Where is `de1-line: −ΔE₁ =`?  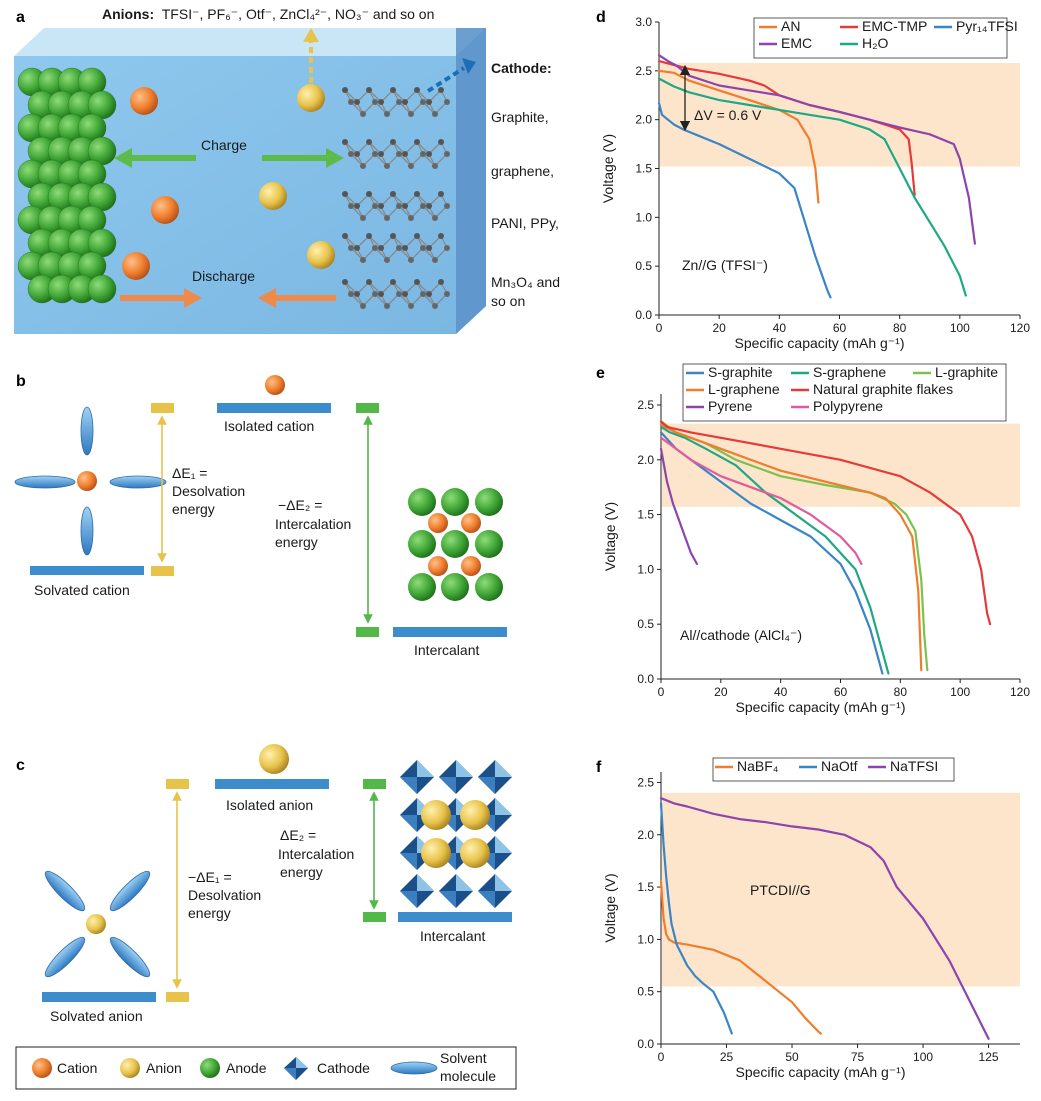 de1-line: −ΔE₁ = is located at coordinates (210, 877).